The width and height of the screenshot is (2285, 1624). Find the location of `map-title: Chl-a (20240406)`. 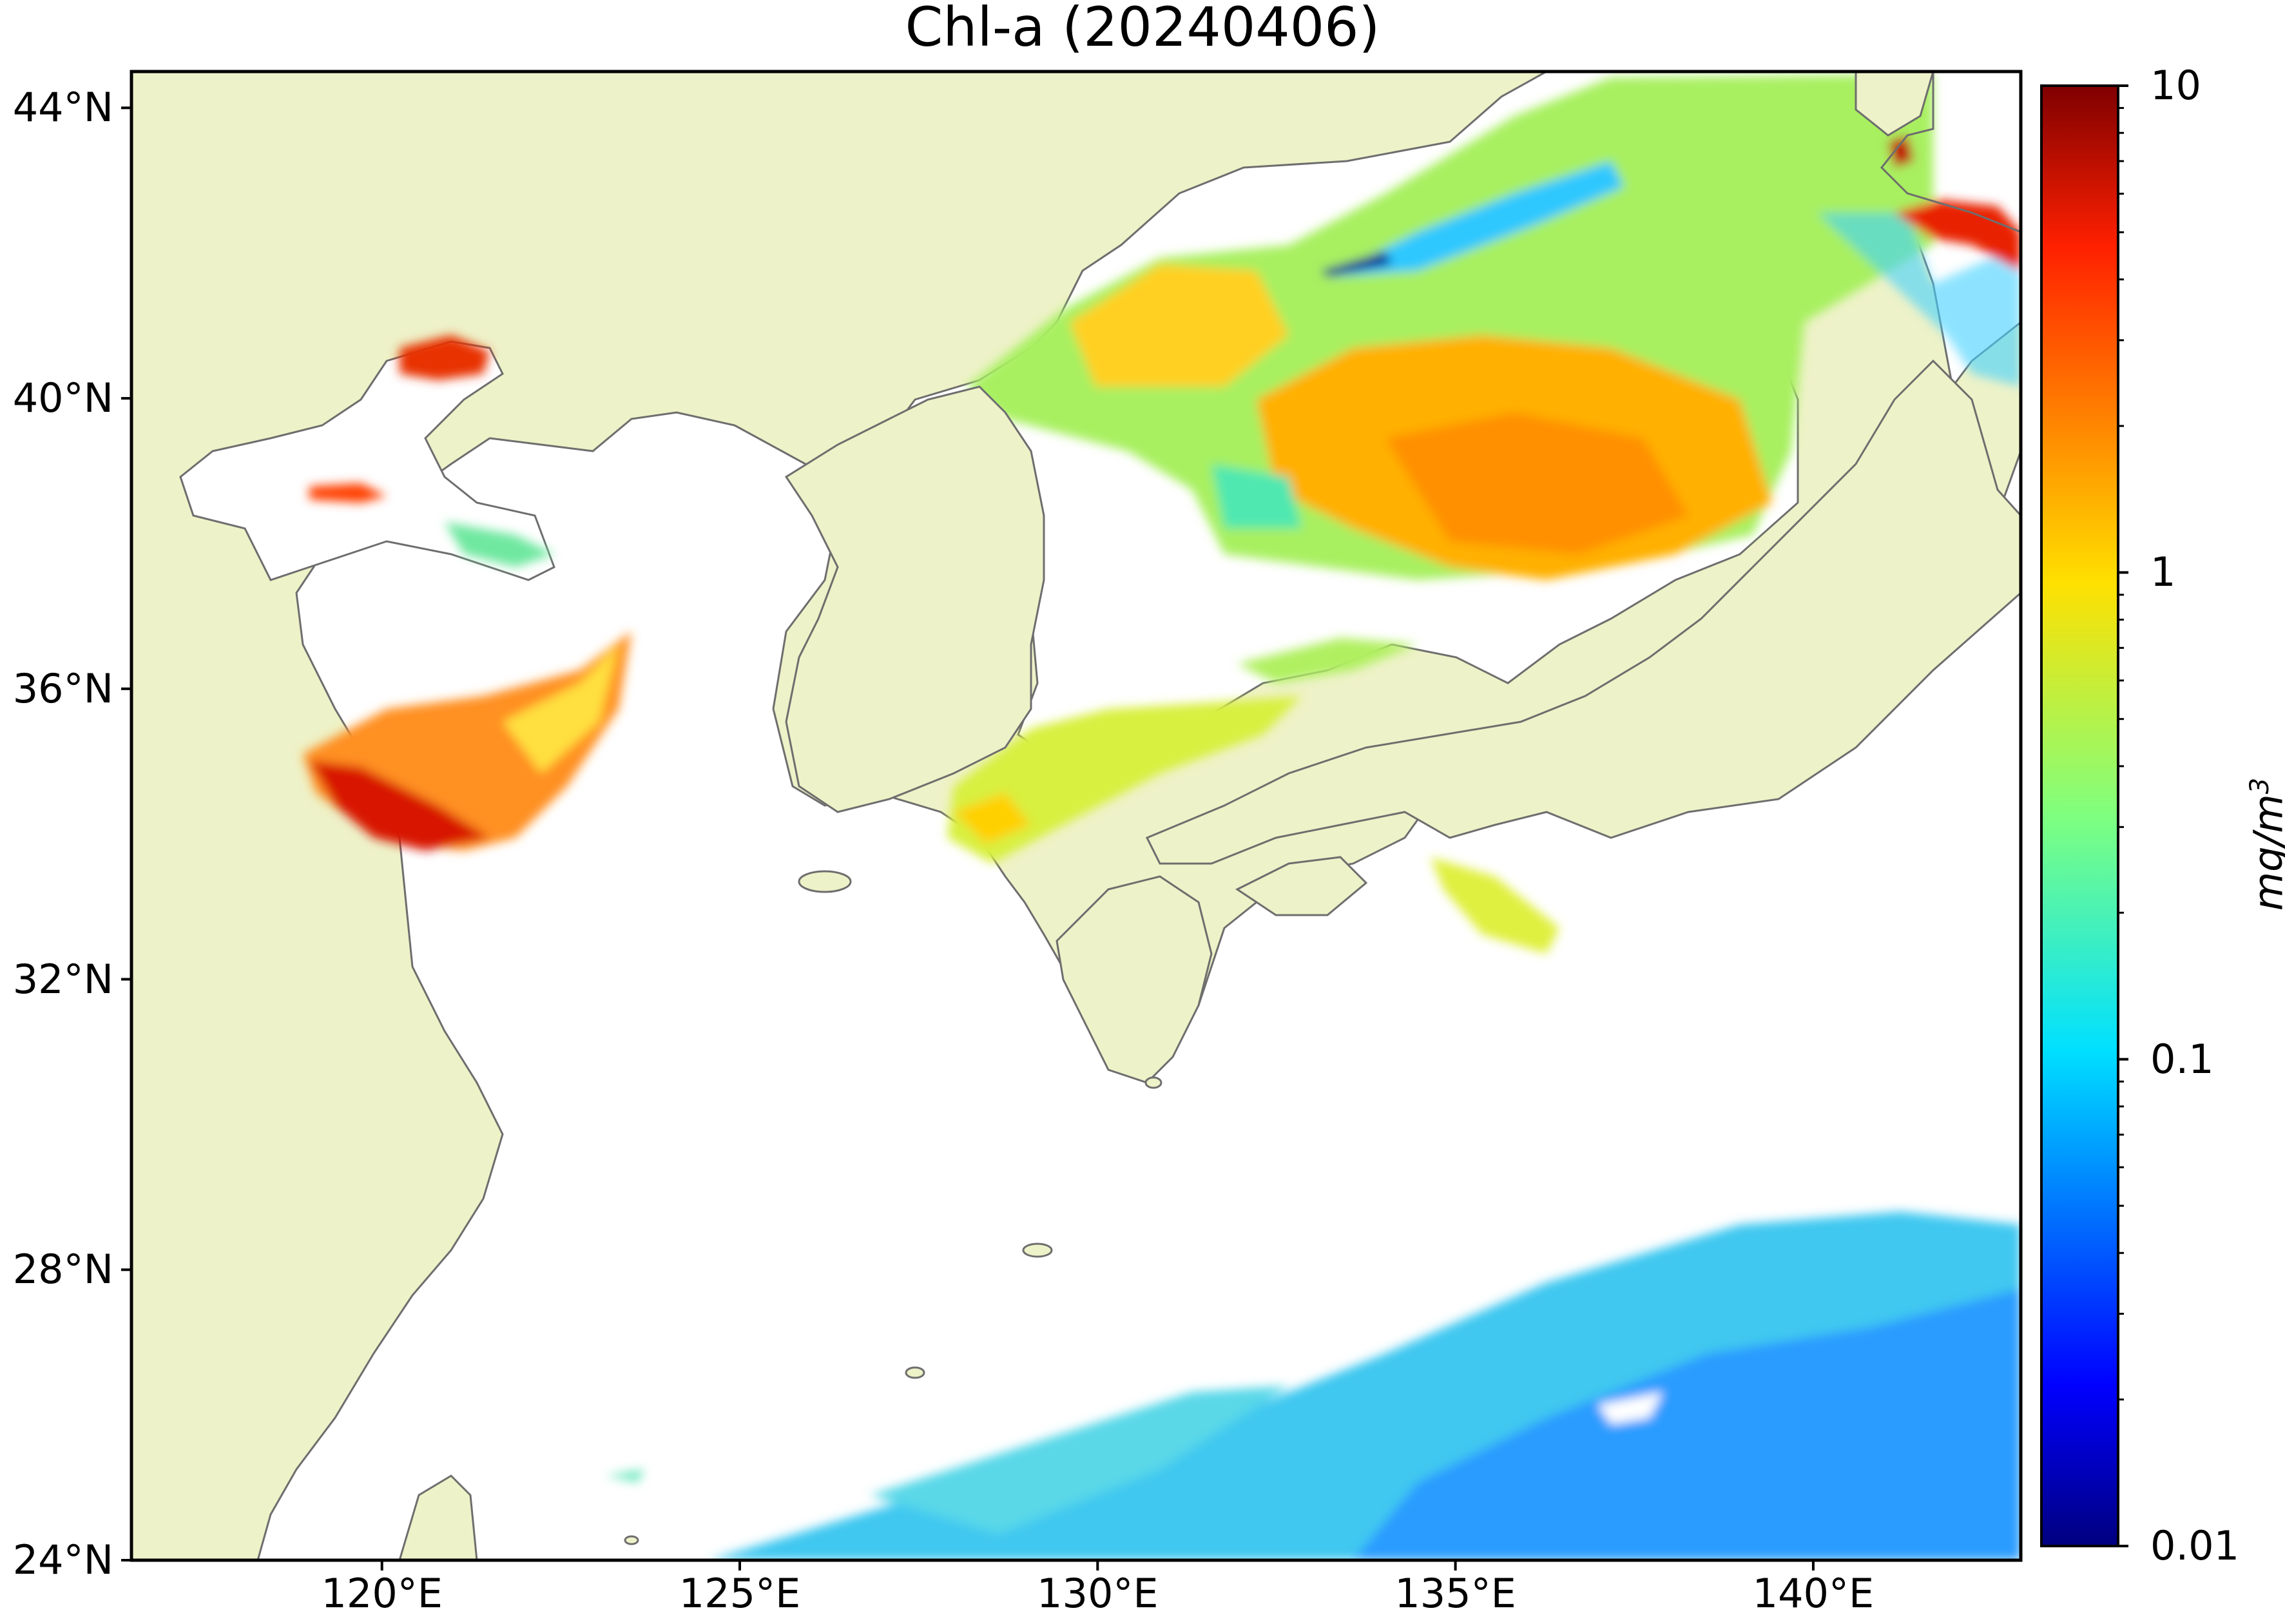

map-title: Chl-a (20240406) is located at coordinates (1142, 29).